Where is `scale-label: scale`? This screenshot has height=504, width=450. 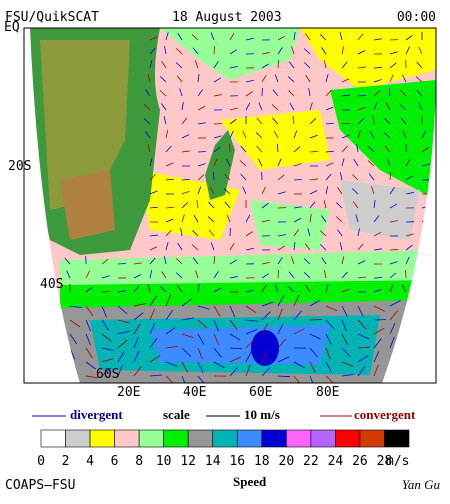
scale-label: scale is located at coordinates (176, 414).